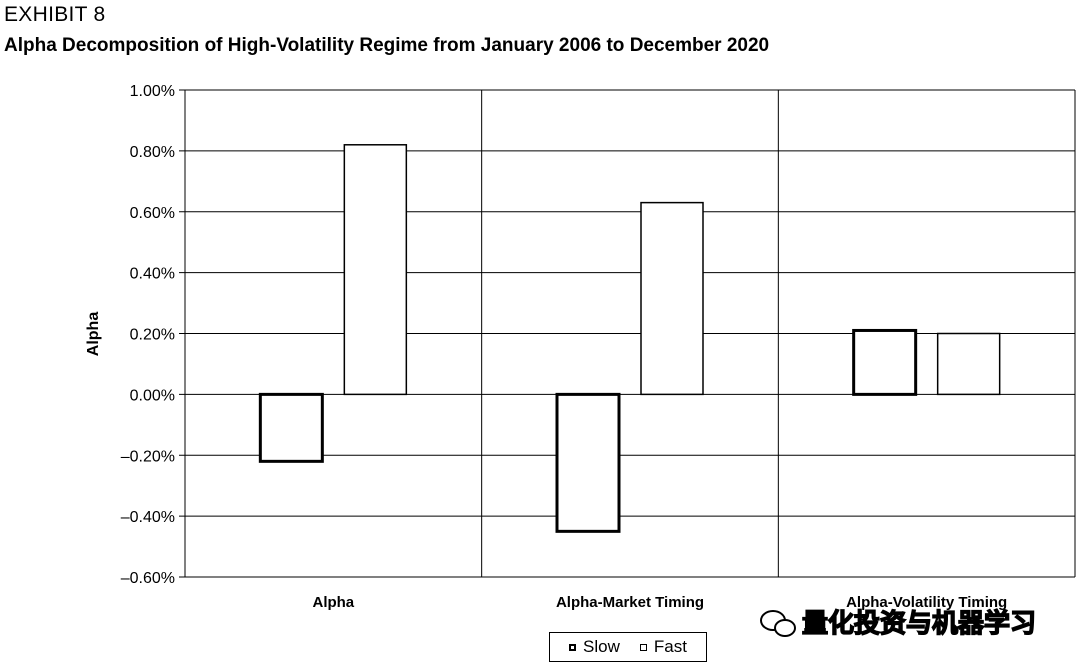  I want to click on legend-item-slow: Slow, so click(594, 647).